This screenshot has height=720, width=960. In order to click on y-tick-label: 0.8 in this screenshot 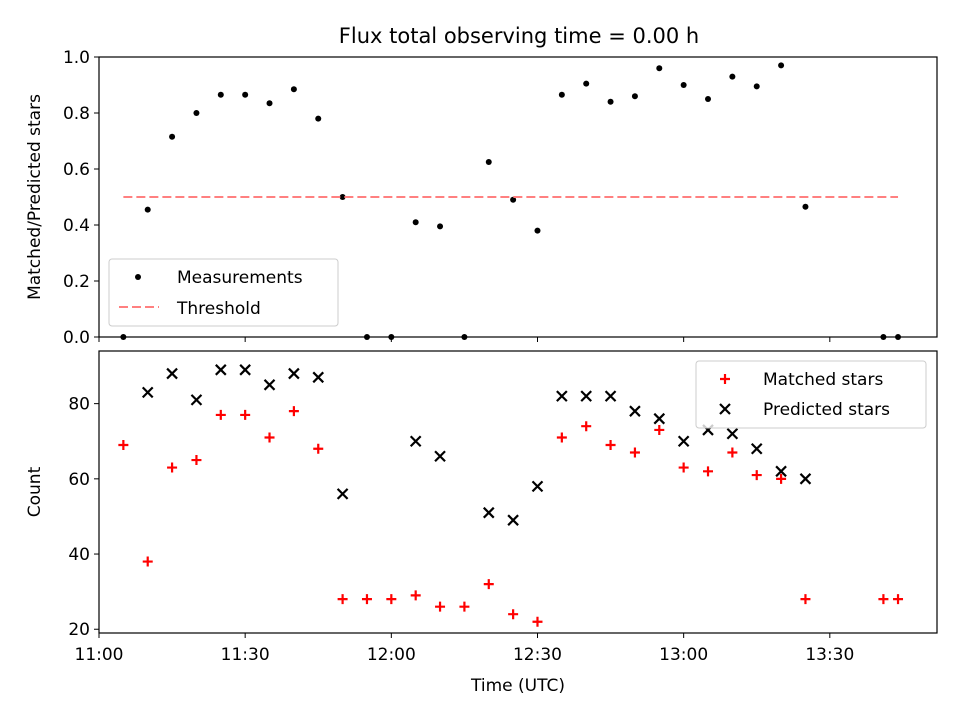, I will do `click(76, 114)`.